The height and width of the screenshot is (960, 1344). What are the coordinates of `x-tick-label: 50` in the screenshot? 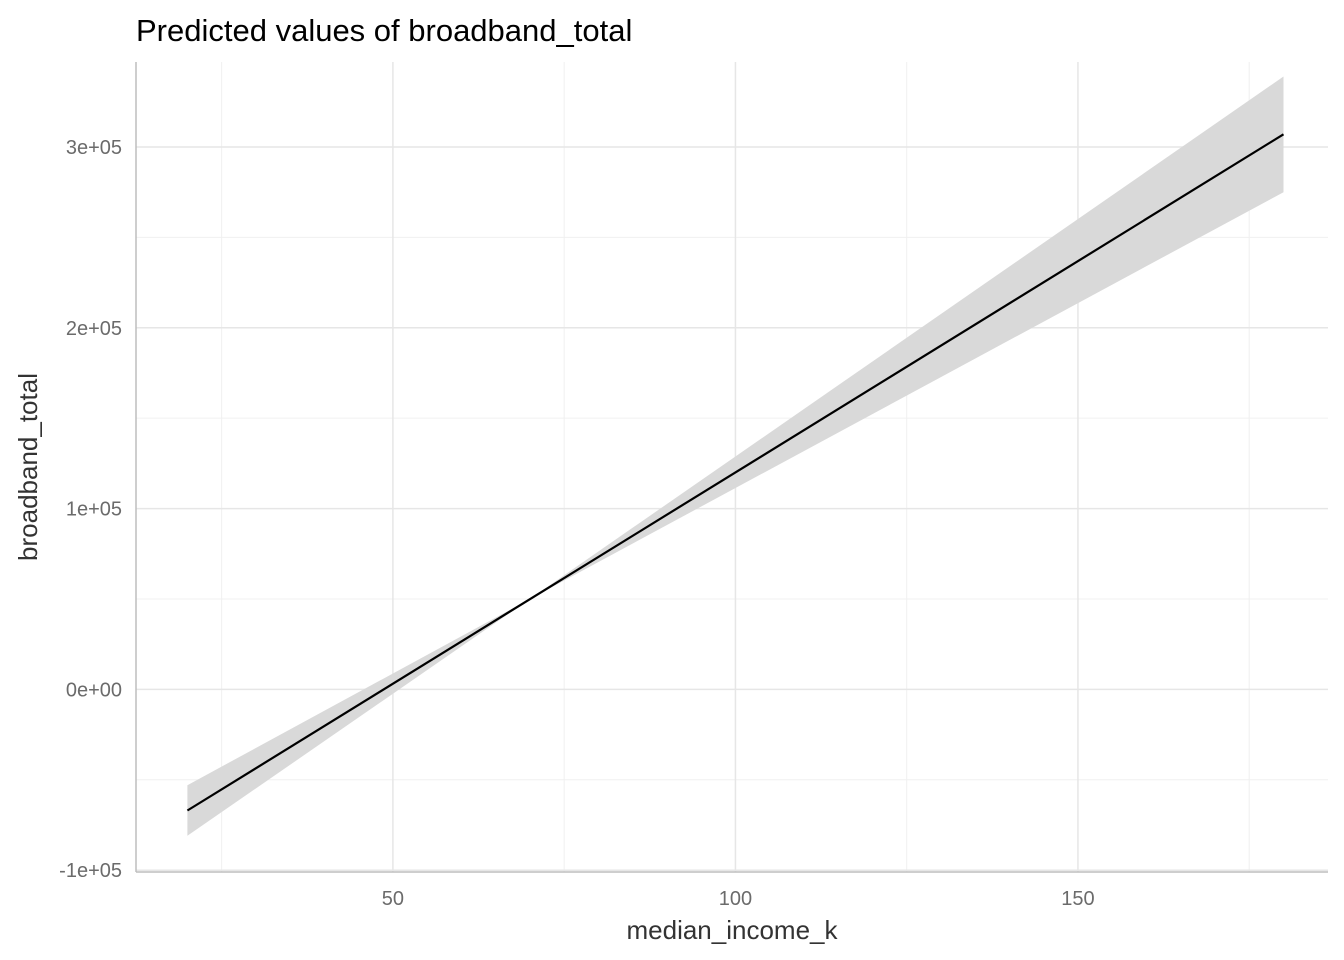 It's located at (393, 899).